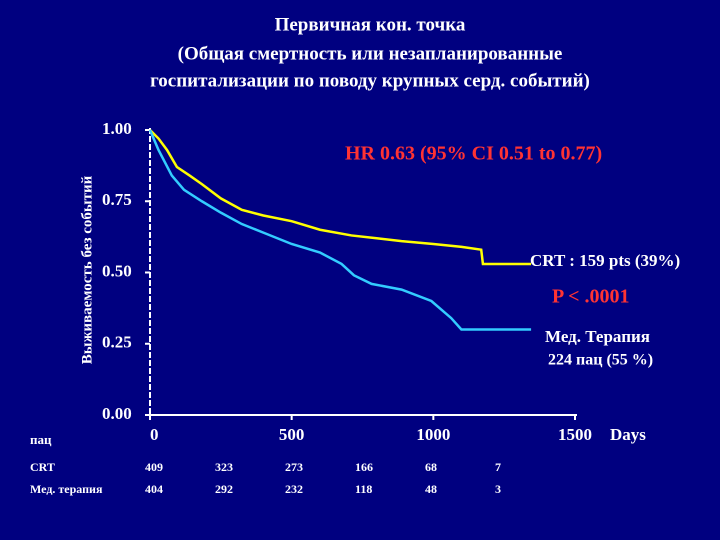  What do you see at coordinates (600, 360) in the screenshot?
I see `series-annotation: 224 пац (55 %)` at bounding box center [600, 360].